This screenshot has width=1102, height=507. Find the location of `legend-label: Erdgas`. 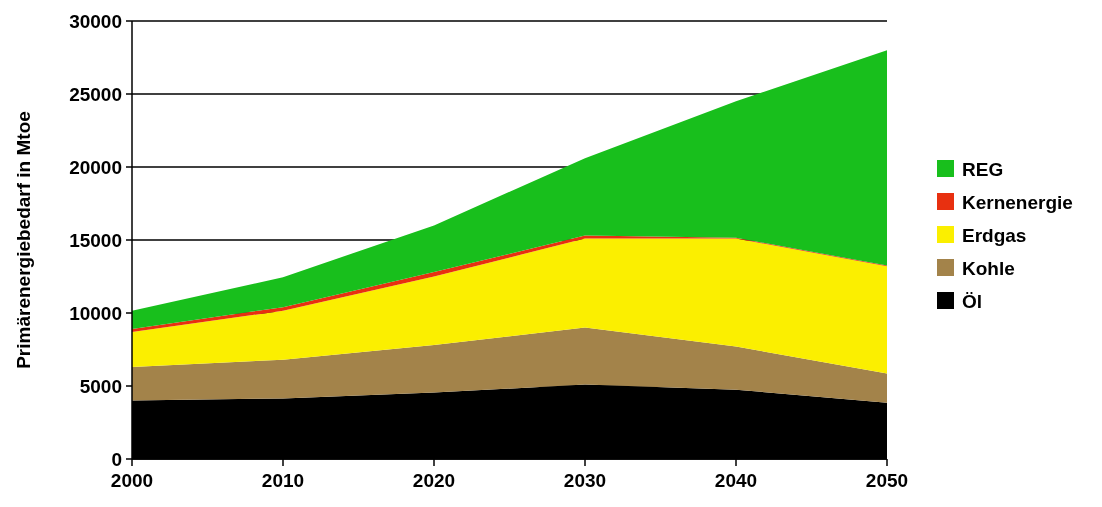

legend-label: Erdgas is located at coordinates (994, 235).